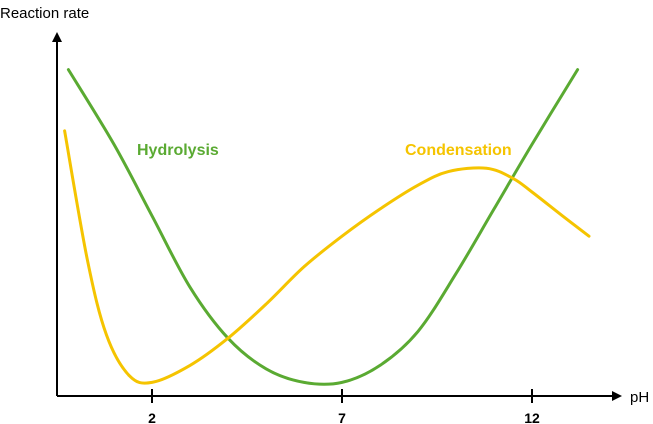  Describe the element at coordinates (342, 417) in the screenshot. I see `x-tick-label: 7` at that location.